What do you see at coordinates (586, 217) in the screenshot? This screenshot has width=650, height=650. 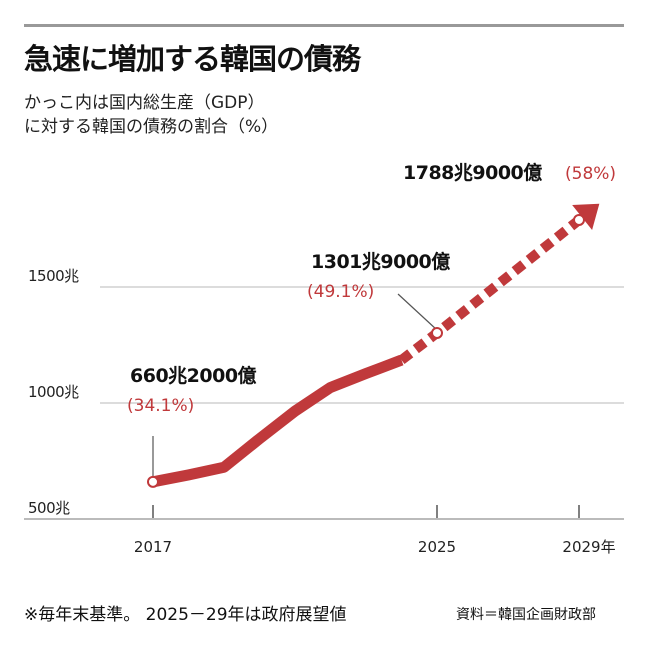 I see `arrow-head` at bounding box center [586, 217].